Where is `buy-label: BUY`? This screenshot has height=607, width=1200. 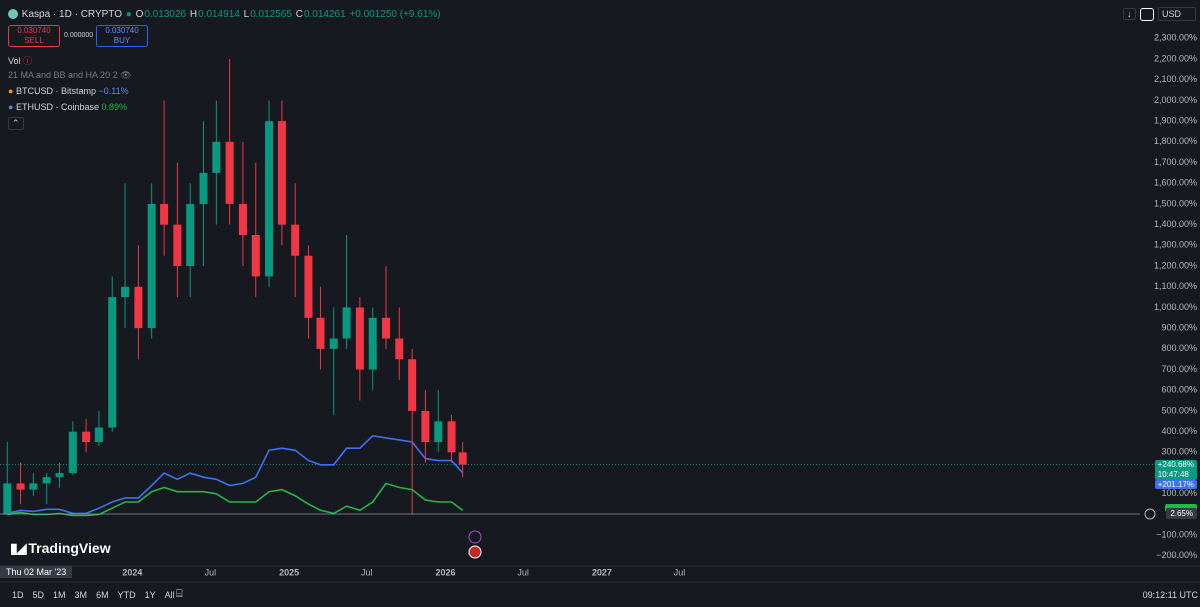 buy-label: BUY is located at coordinates (122, 40).